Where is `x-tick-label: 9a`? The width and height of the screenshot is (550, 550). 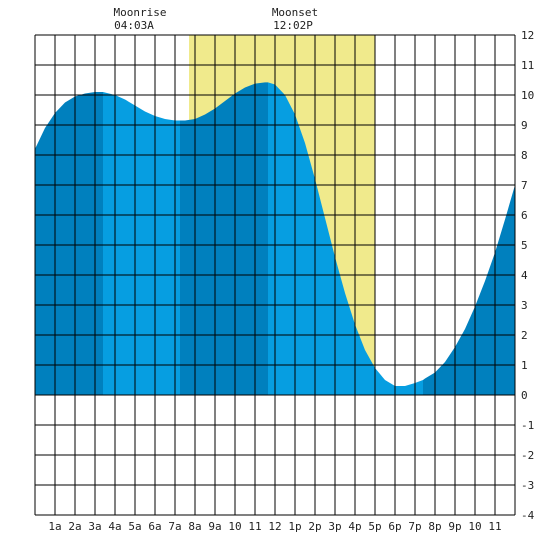 x-tick-label: 9a is located at coordinates (214, 526).